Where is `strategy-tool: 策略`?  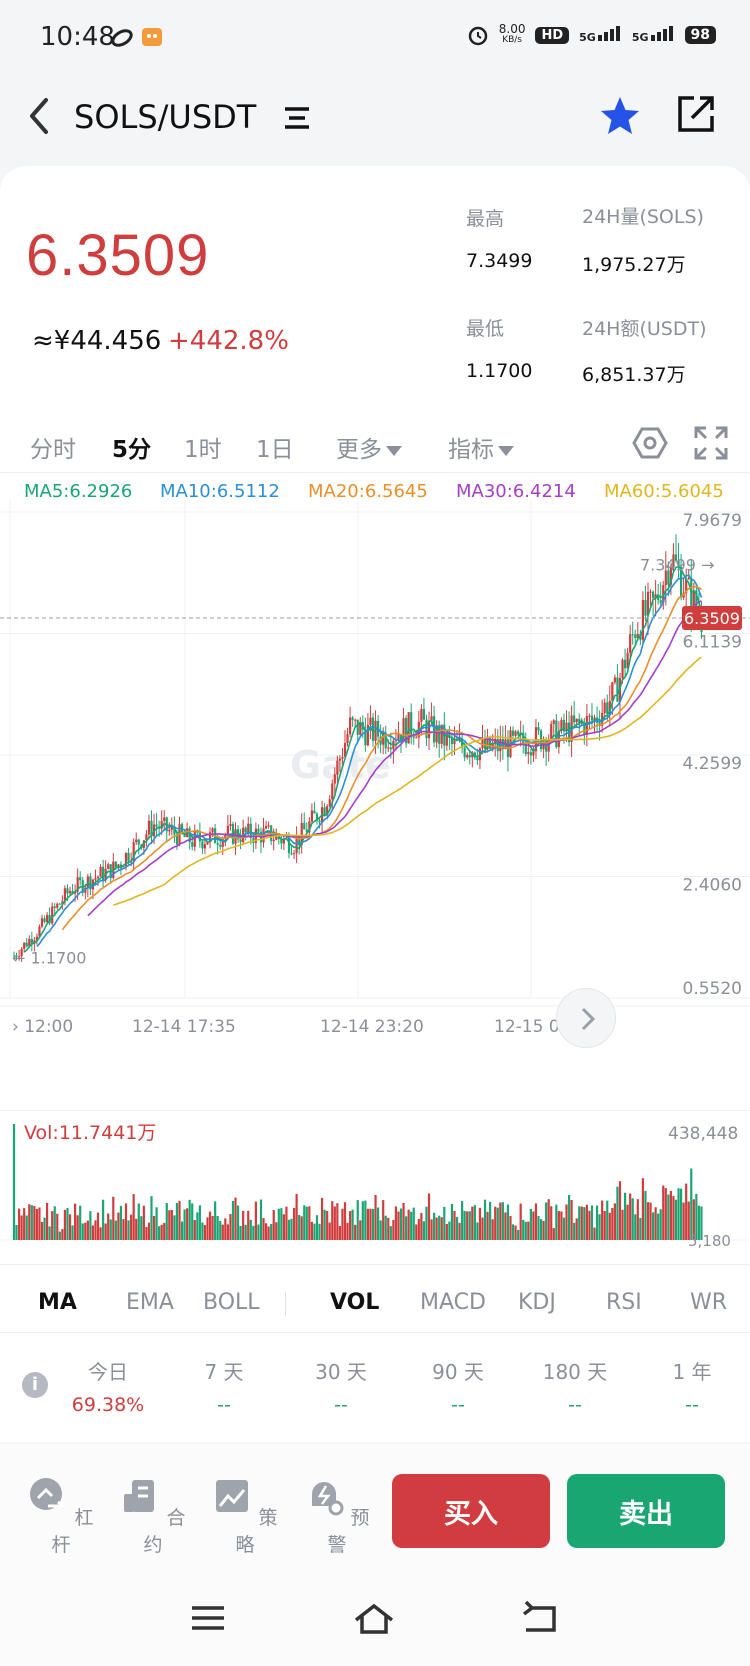 strategy-tool: 策略 is located at coordinates (245, 1516).